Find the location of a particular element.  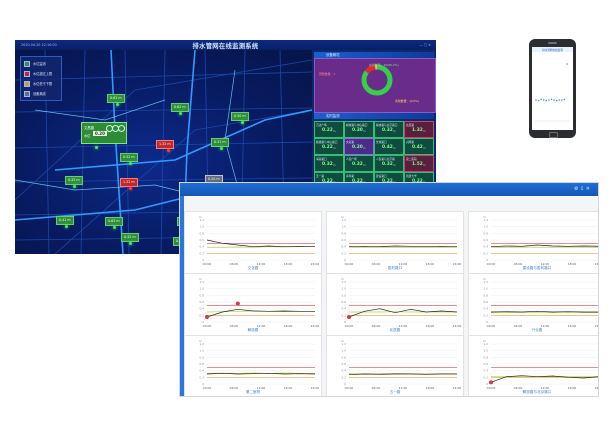

sensor-card: 人民路与北京路 0.32 m is located at coordinates (389, 163).